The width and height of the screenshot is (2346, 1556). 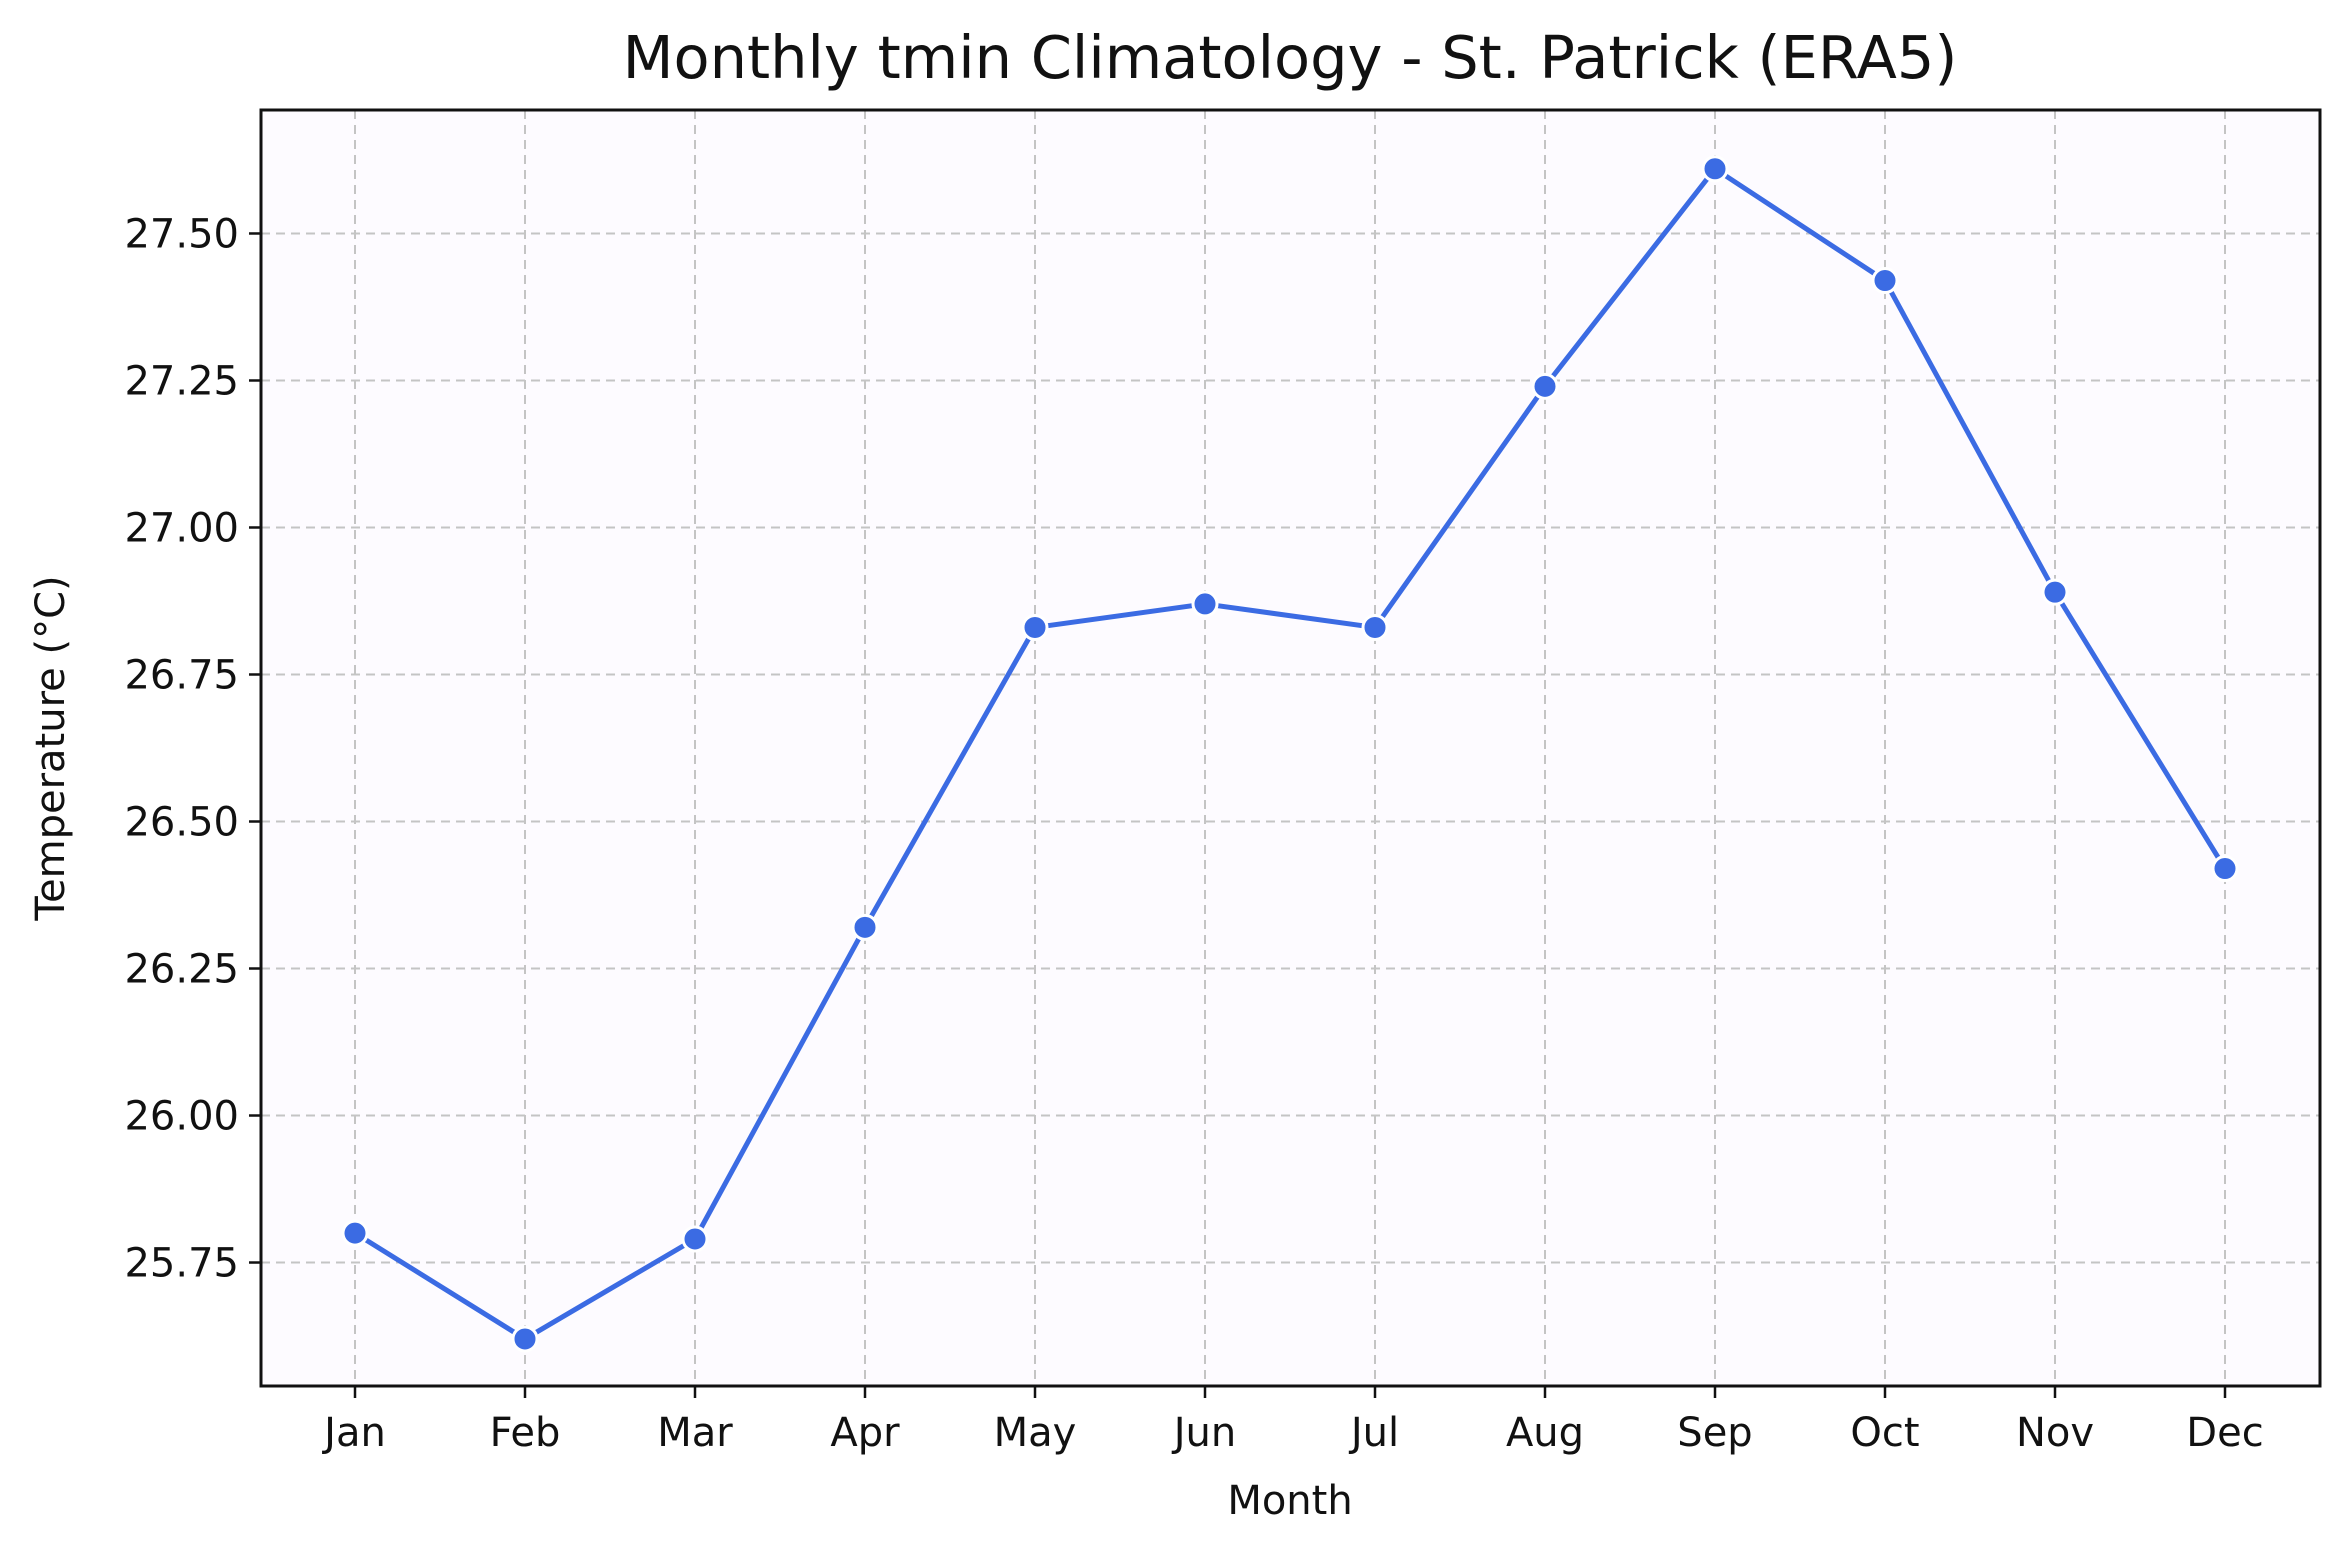 What do you see at coordinates (1545, 386) in the screenshot?
I see `data-point-aug` at bounding box center [1545, 386].